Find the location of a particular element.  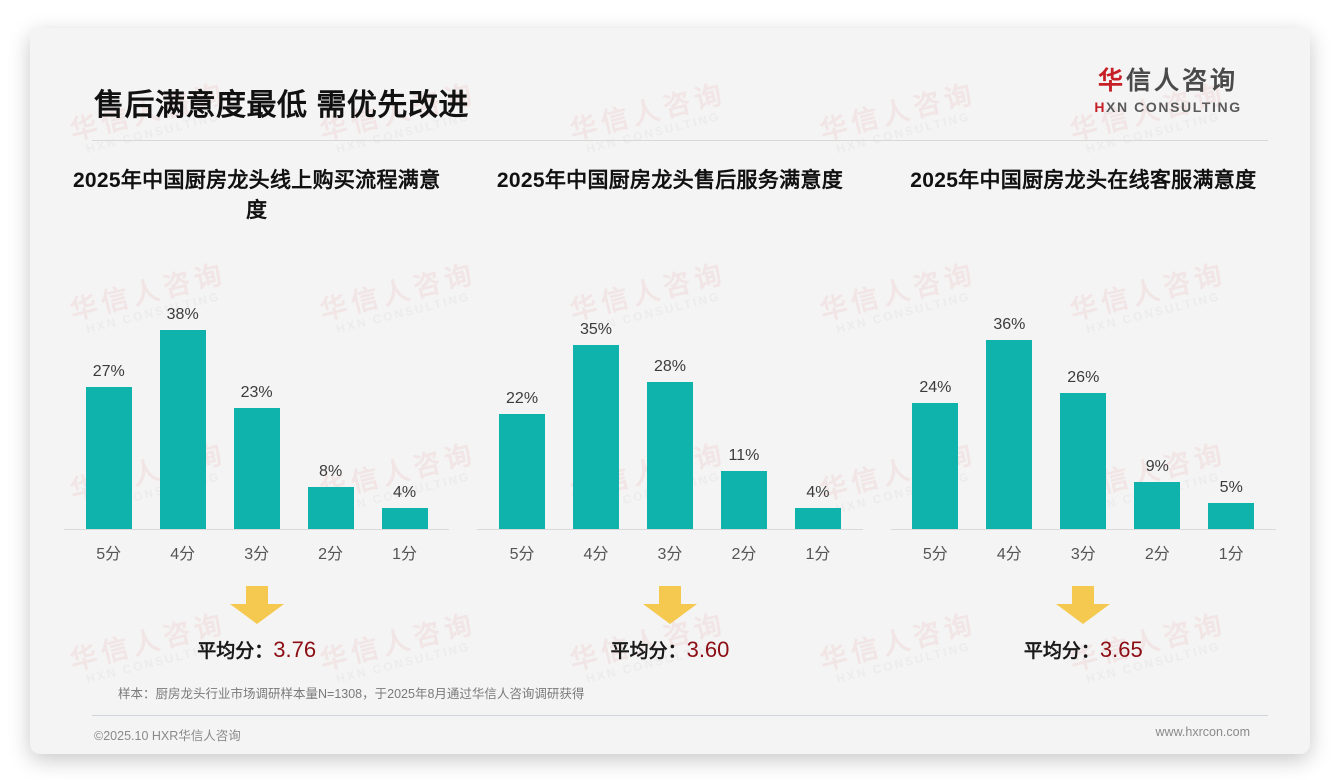

bar-slot: 8% is located at coordinates (330, 411).